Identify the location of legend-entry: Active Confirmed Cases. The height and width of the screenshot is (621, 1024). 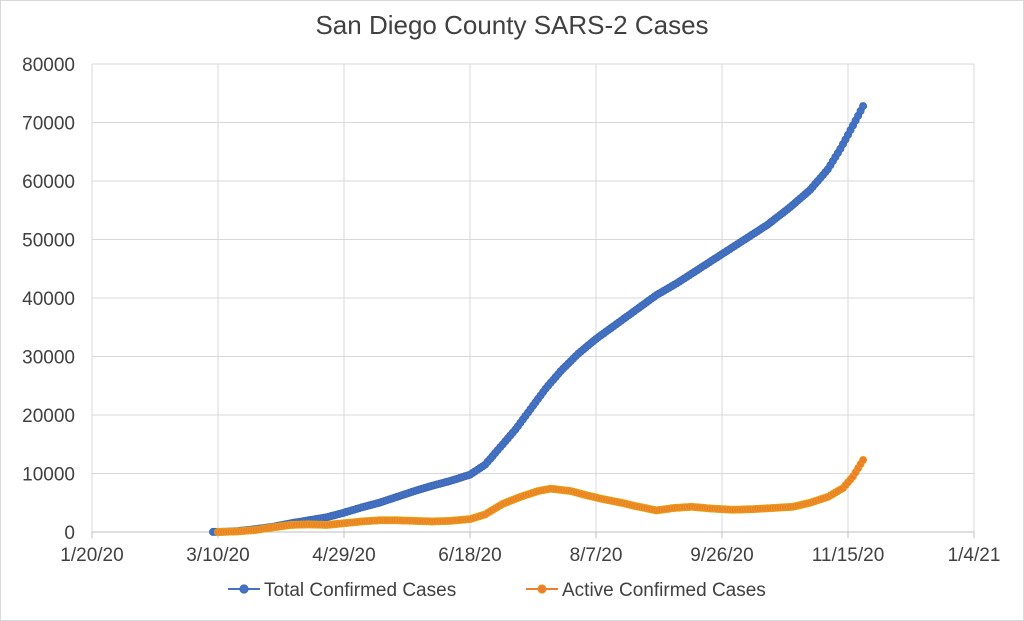
(646, 590).